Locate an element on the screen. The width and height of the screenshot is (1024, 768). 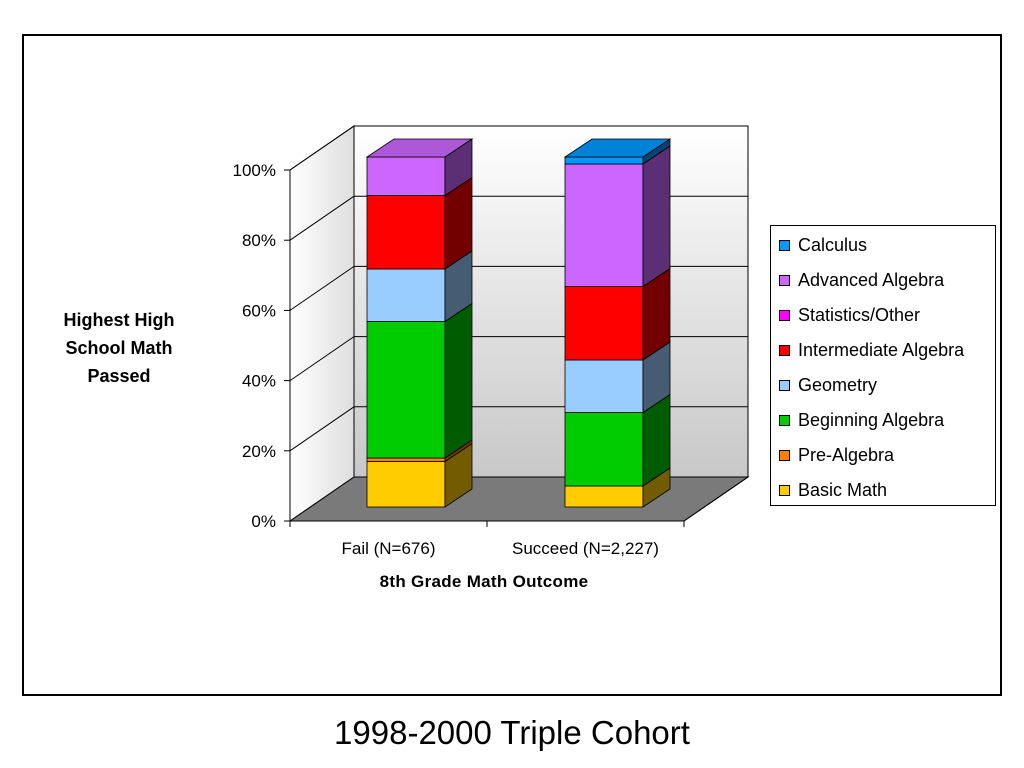
legend-label: Geometry is located at coordinates (838, 384).